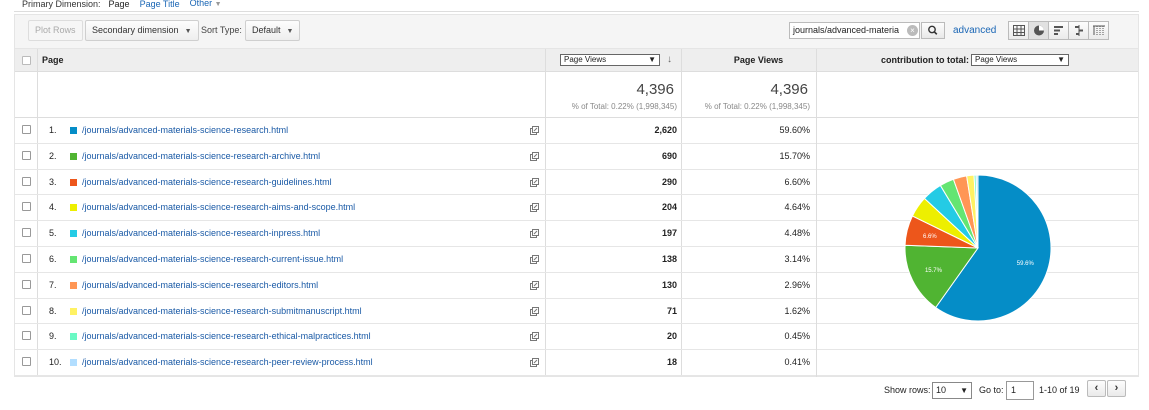 The image size is (1149, 410). I want to click on pie-view-button, so click(1038, 30).